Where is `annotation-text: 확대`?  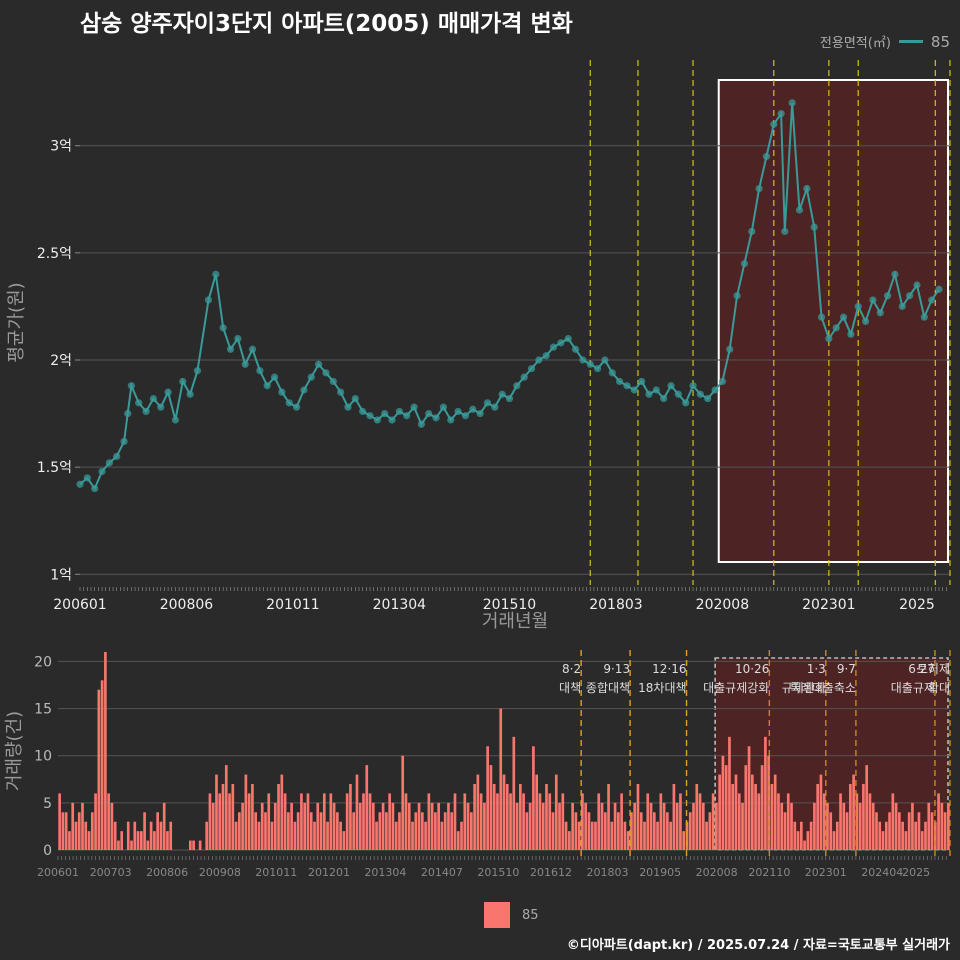
annotation-text: 확대 is located at coordinates (939, 688).